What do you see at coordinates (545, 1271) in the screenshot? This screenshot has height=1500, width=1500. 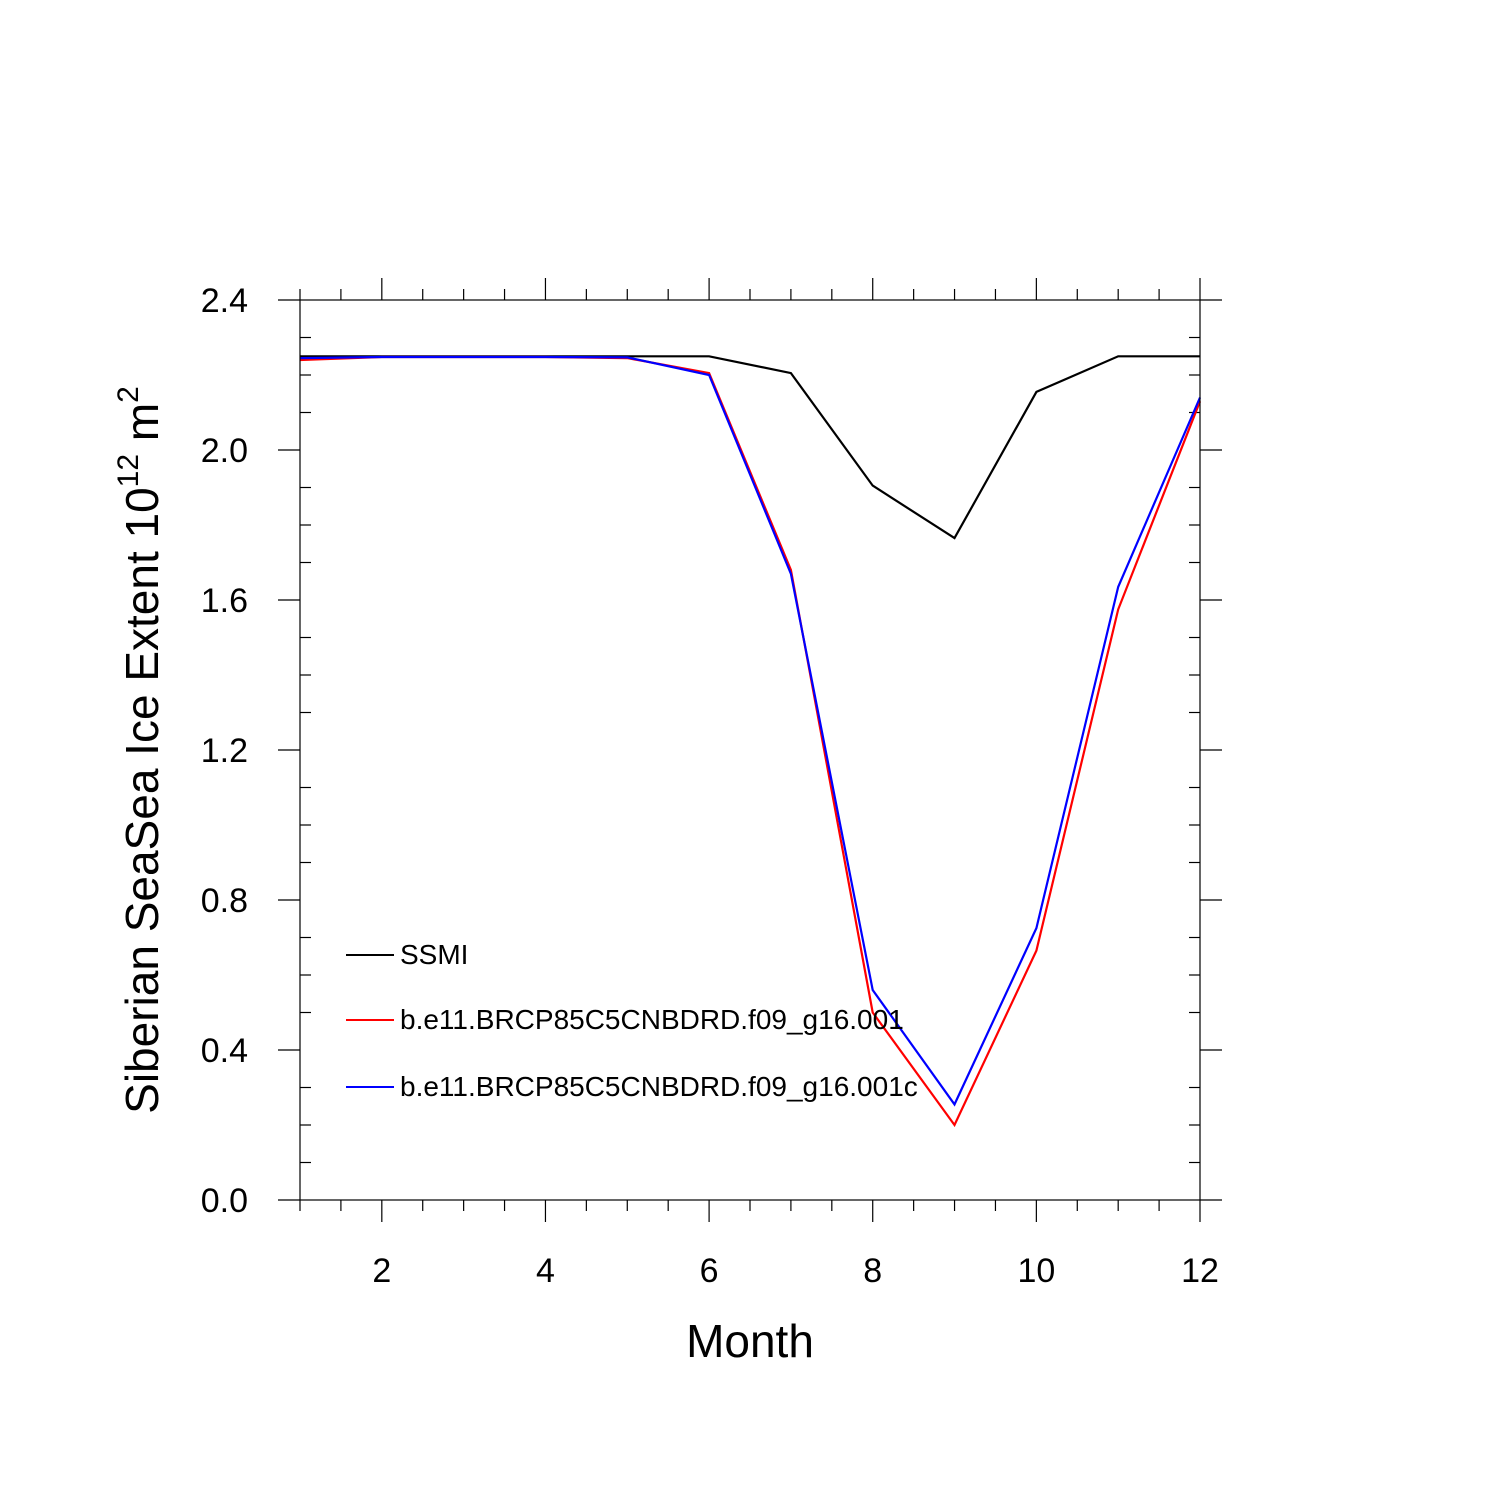 I see `x-tick-label: 4` at bounding box center [545, 1271].